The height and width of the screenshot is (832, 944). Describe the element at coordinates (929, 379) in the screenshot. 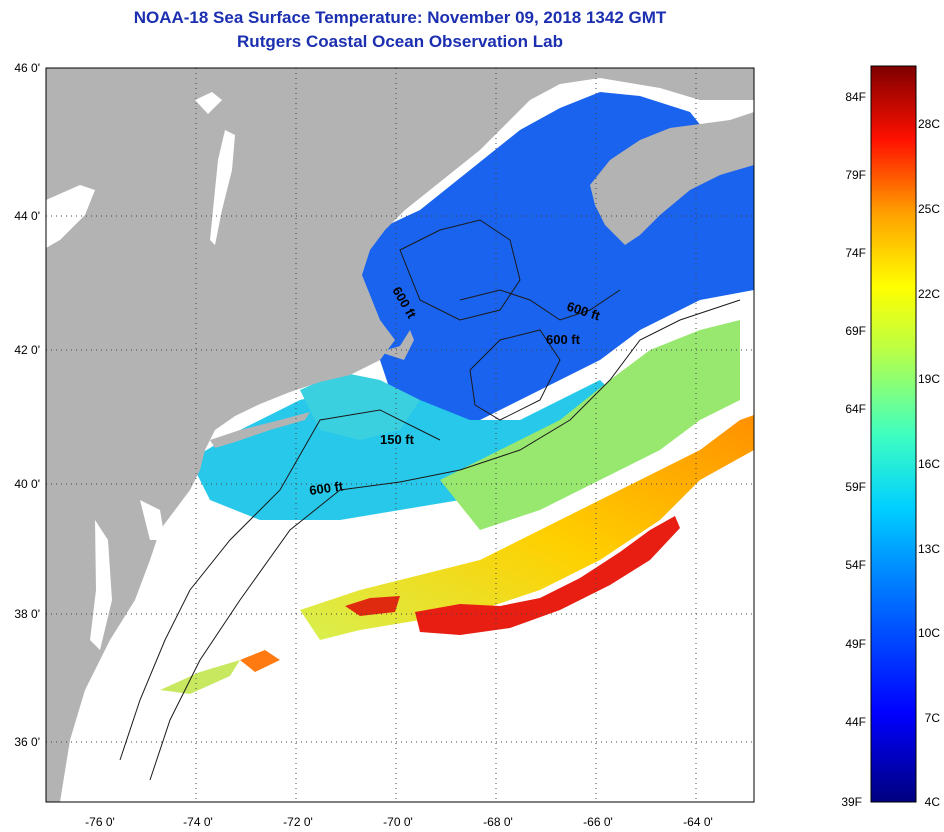

I see `celsius-label: 19C` at that location.